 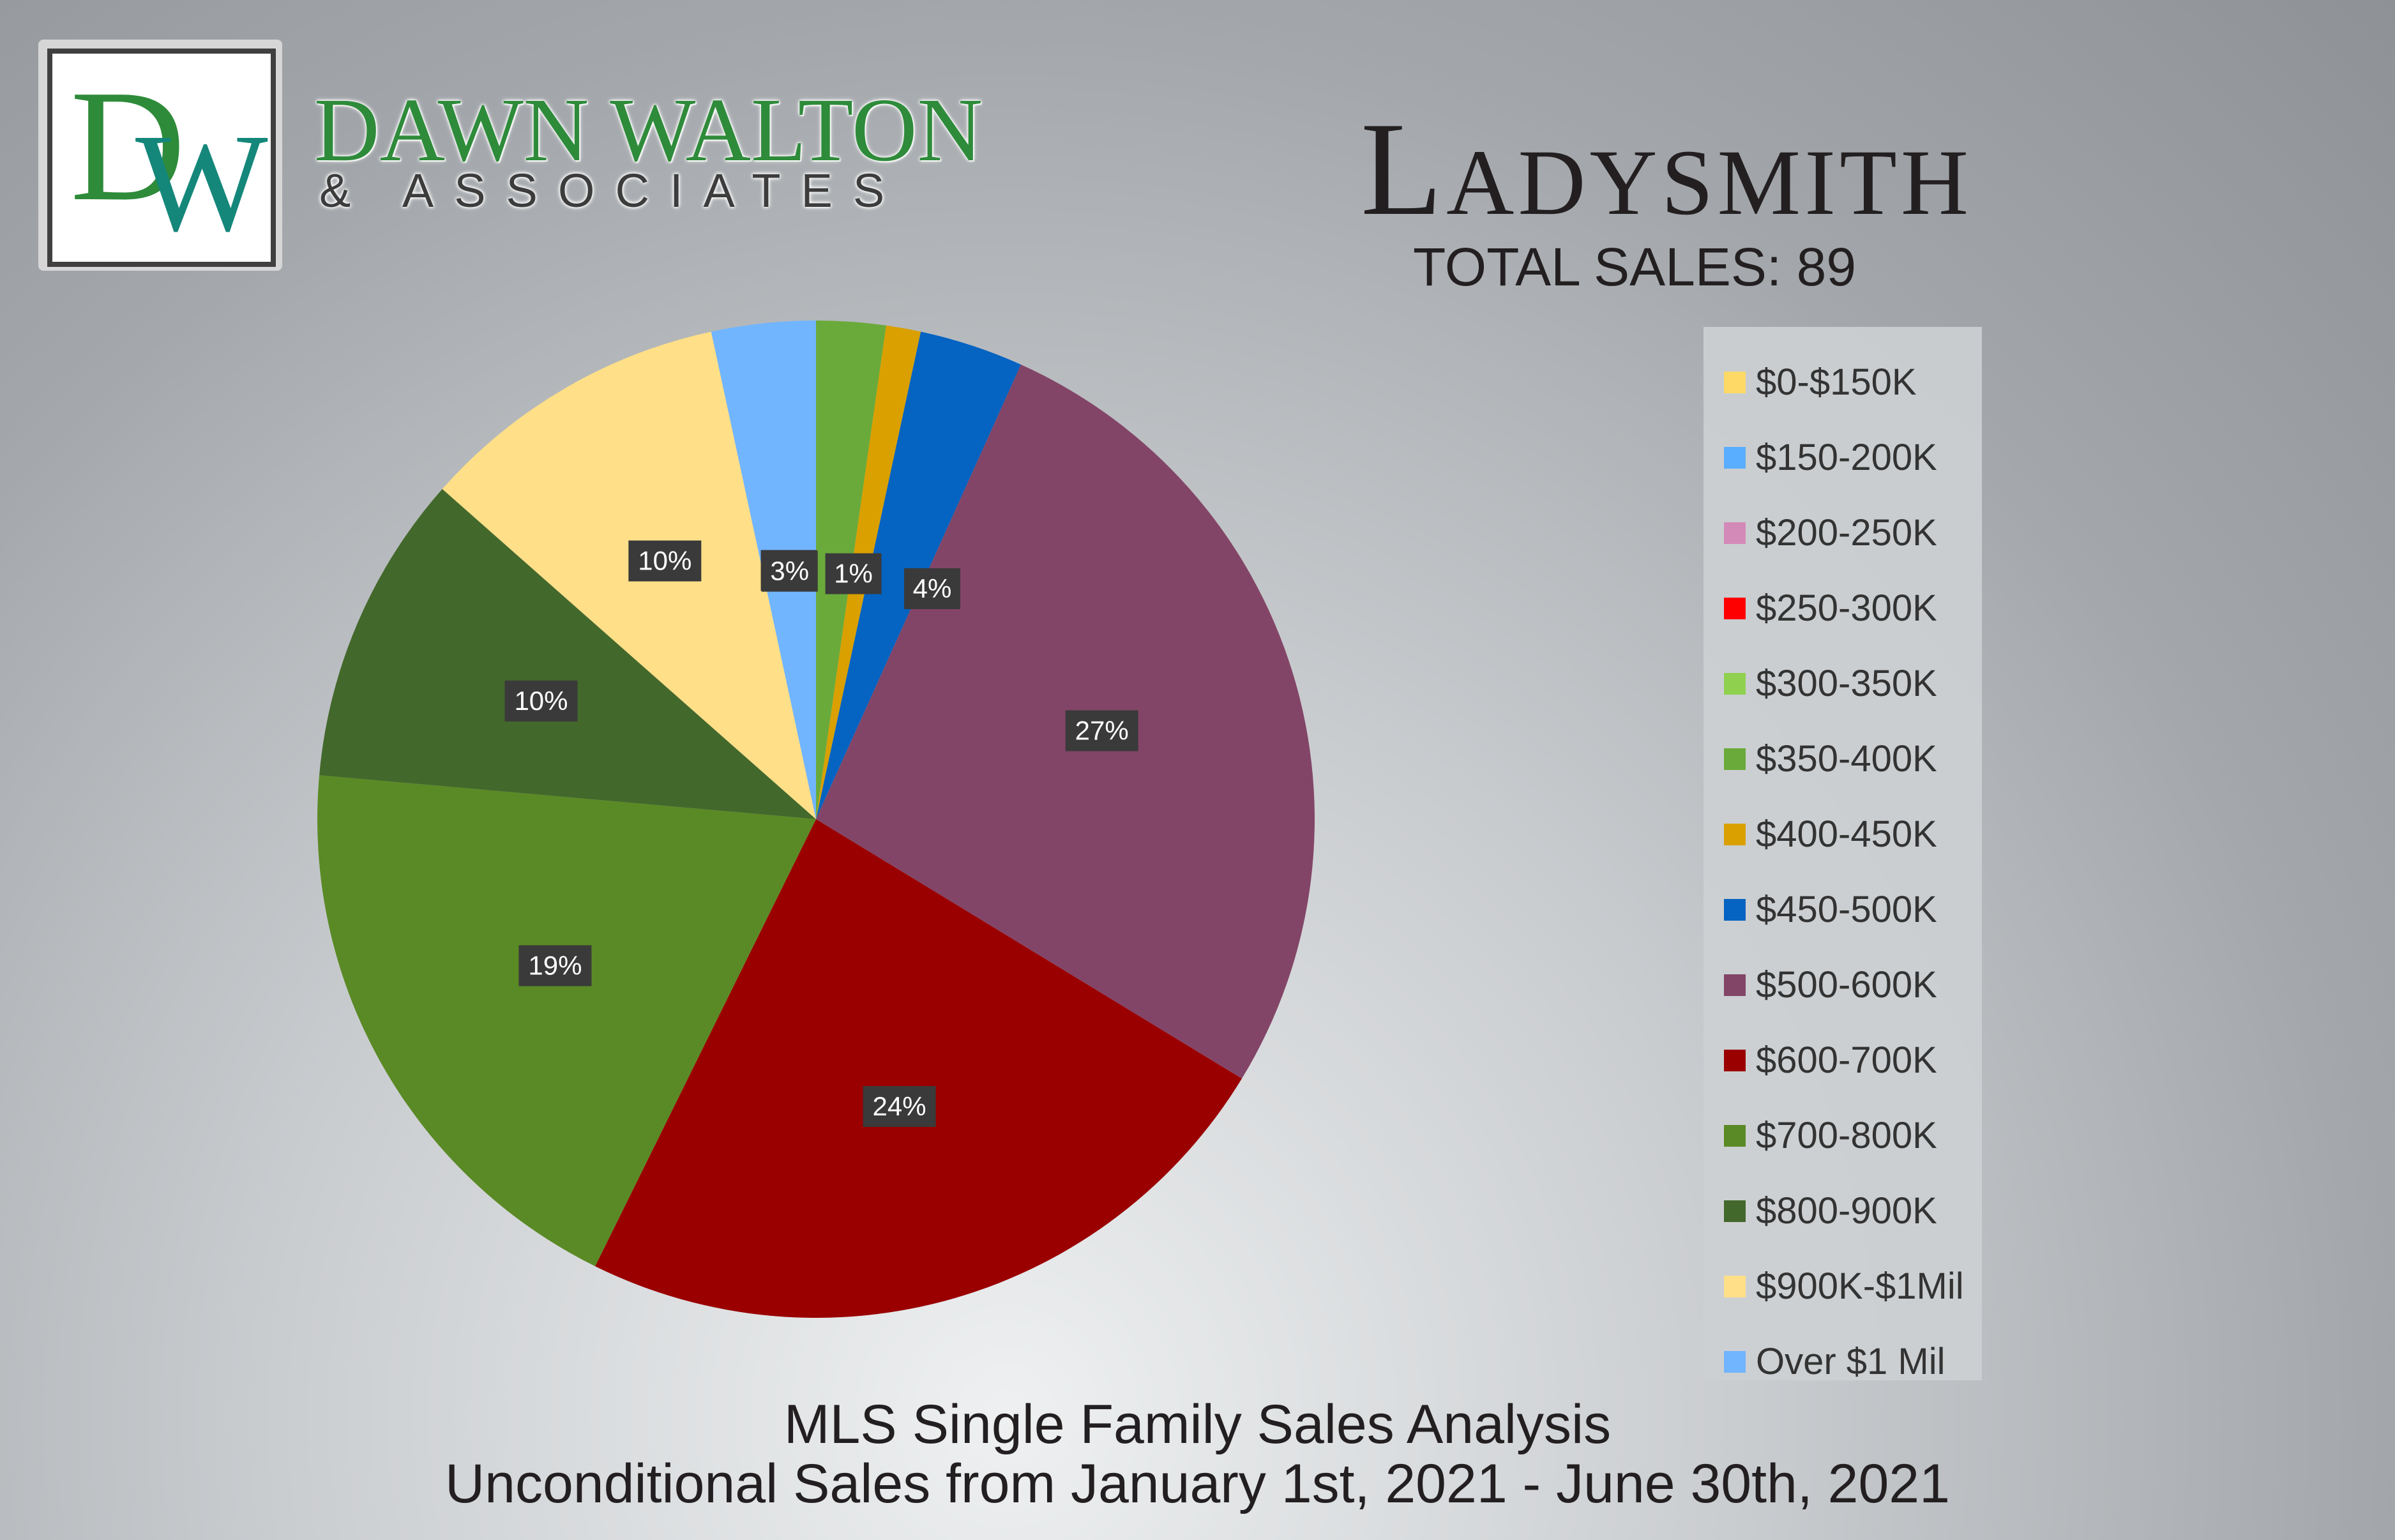 I want to click on pie-label-text: 4%, so click(x=932, y=588).